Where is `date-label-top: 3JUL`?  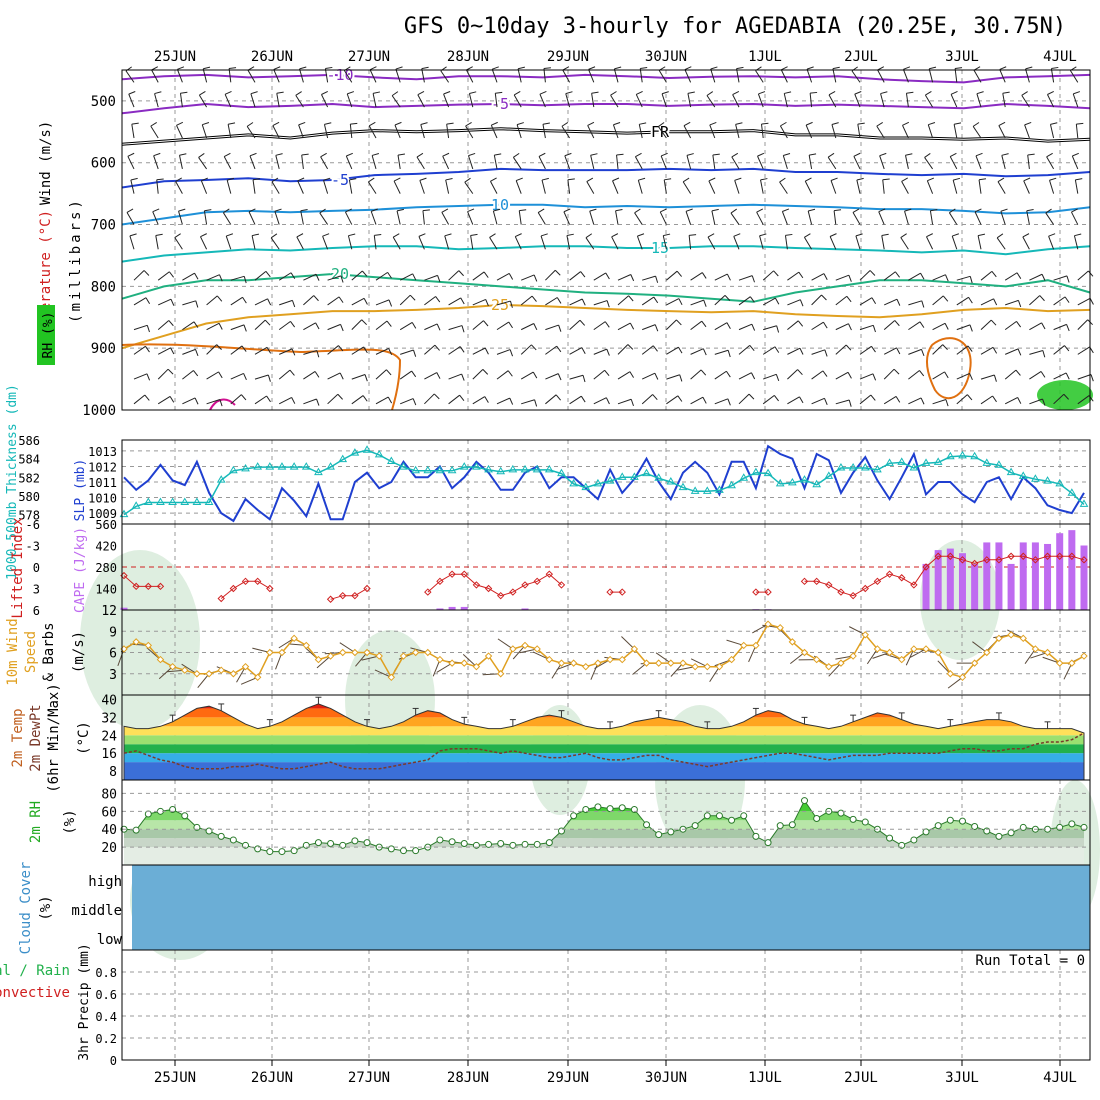 date-label-top: 3JUL is located at coordinates (962, 57).